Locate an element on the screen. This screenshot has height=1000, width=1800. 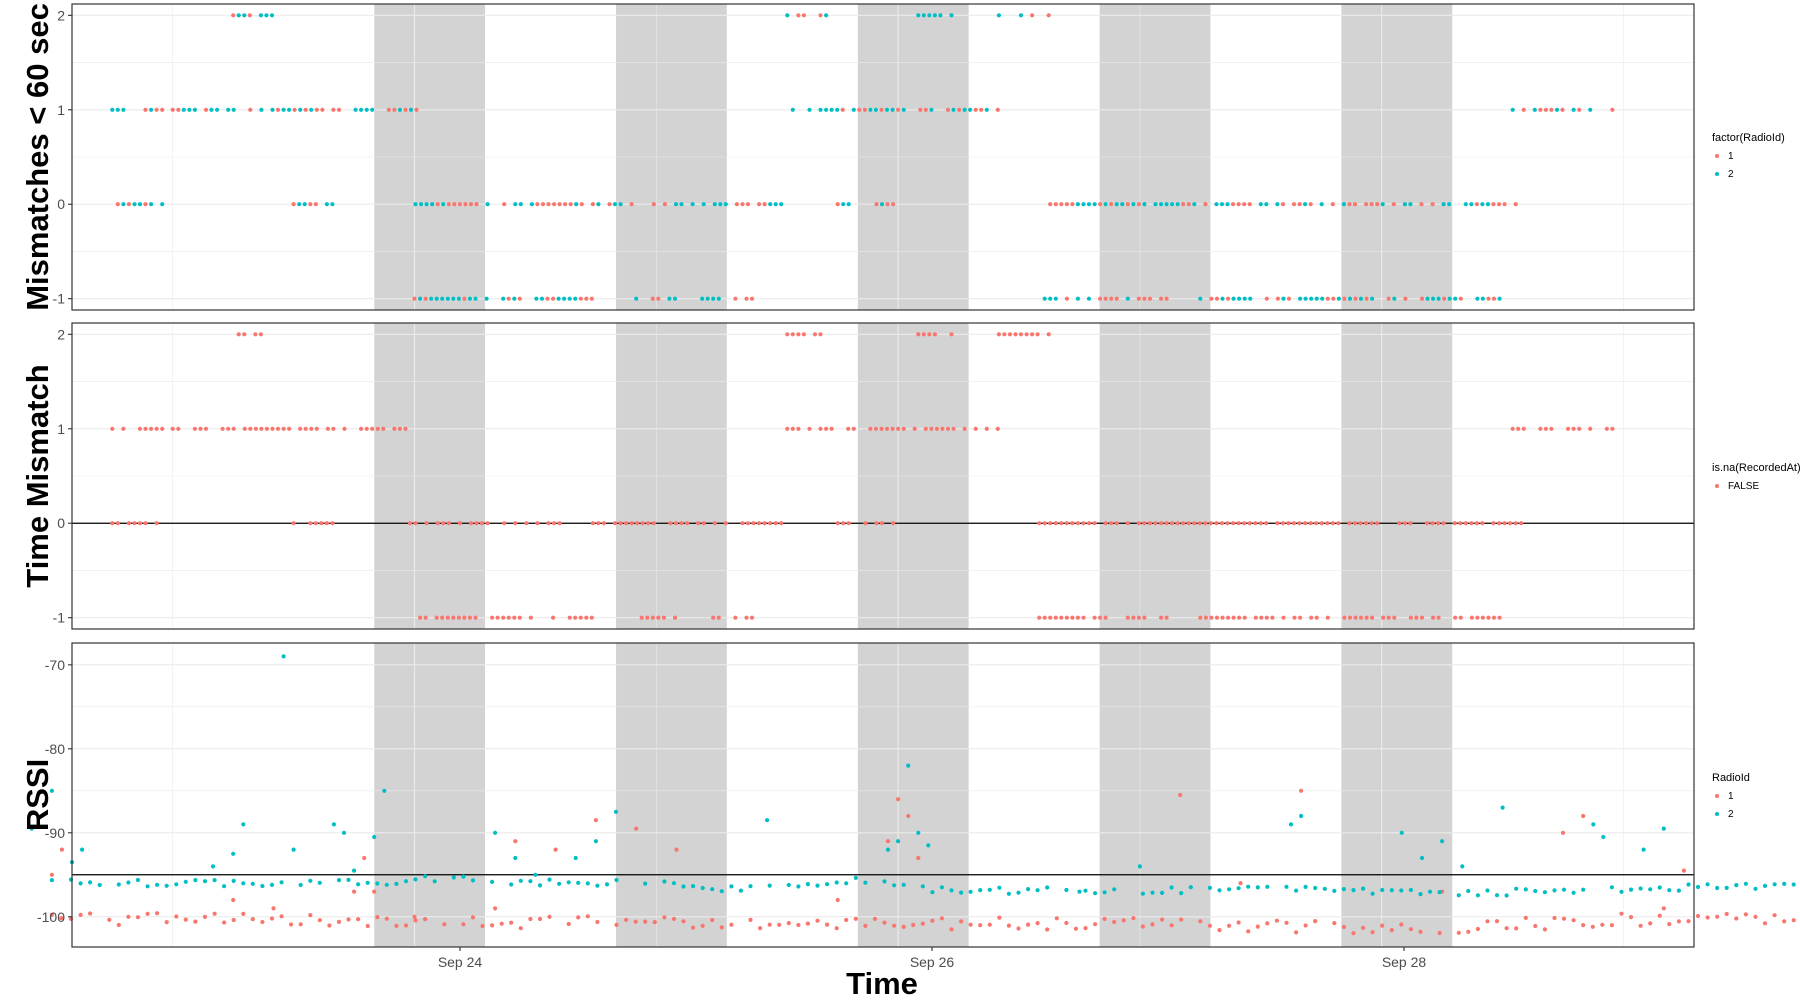
x-tick-sep-26: Sep 26 is located at coordinates (932, 958).